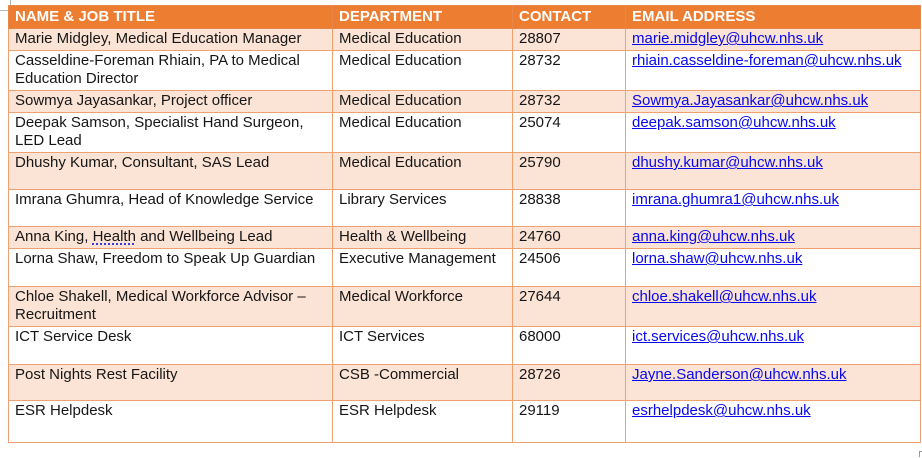 This screenshot has width=922, height=458. I want to click on department-cell: Health & Wellbeing, so click(422, 237).